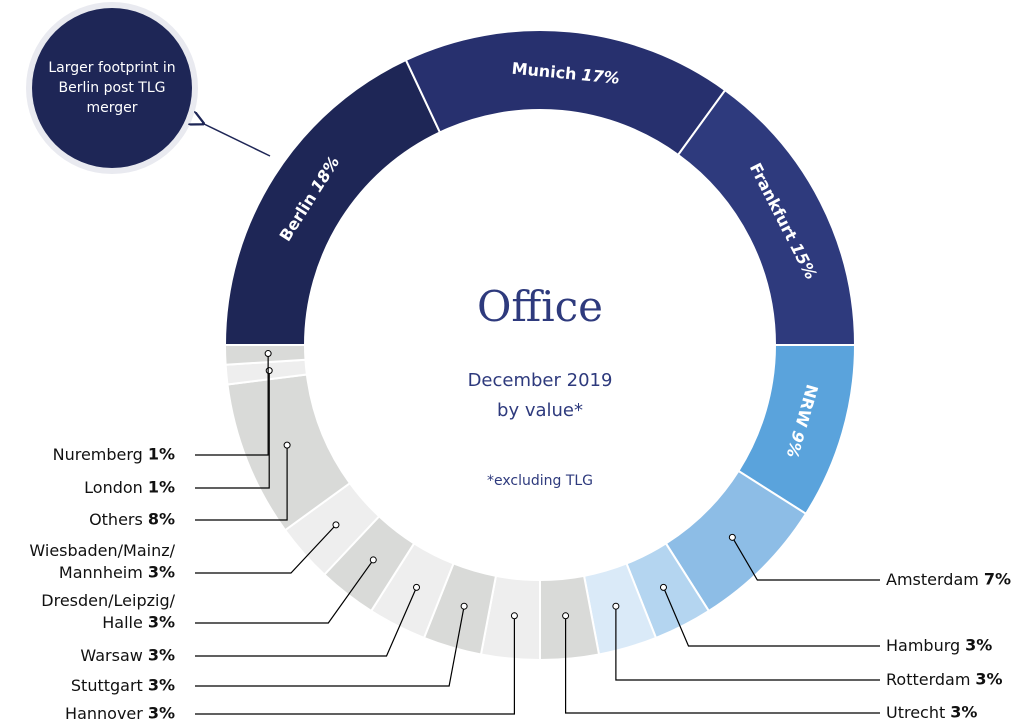  I want to click on label-name: Rotterdam, so click(928, 679).